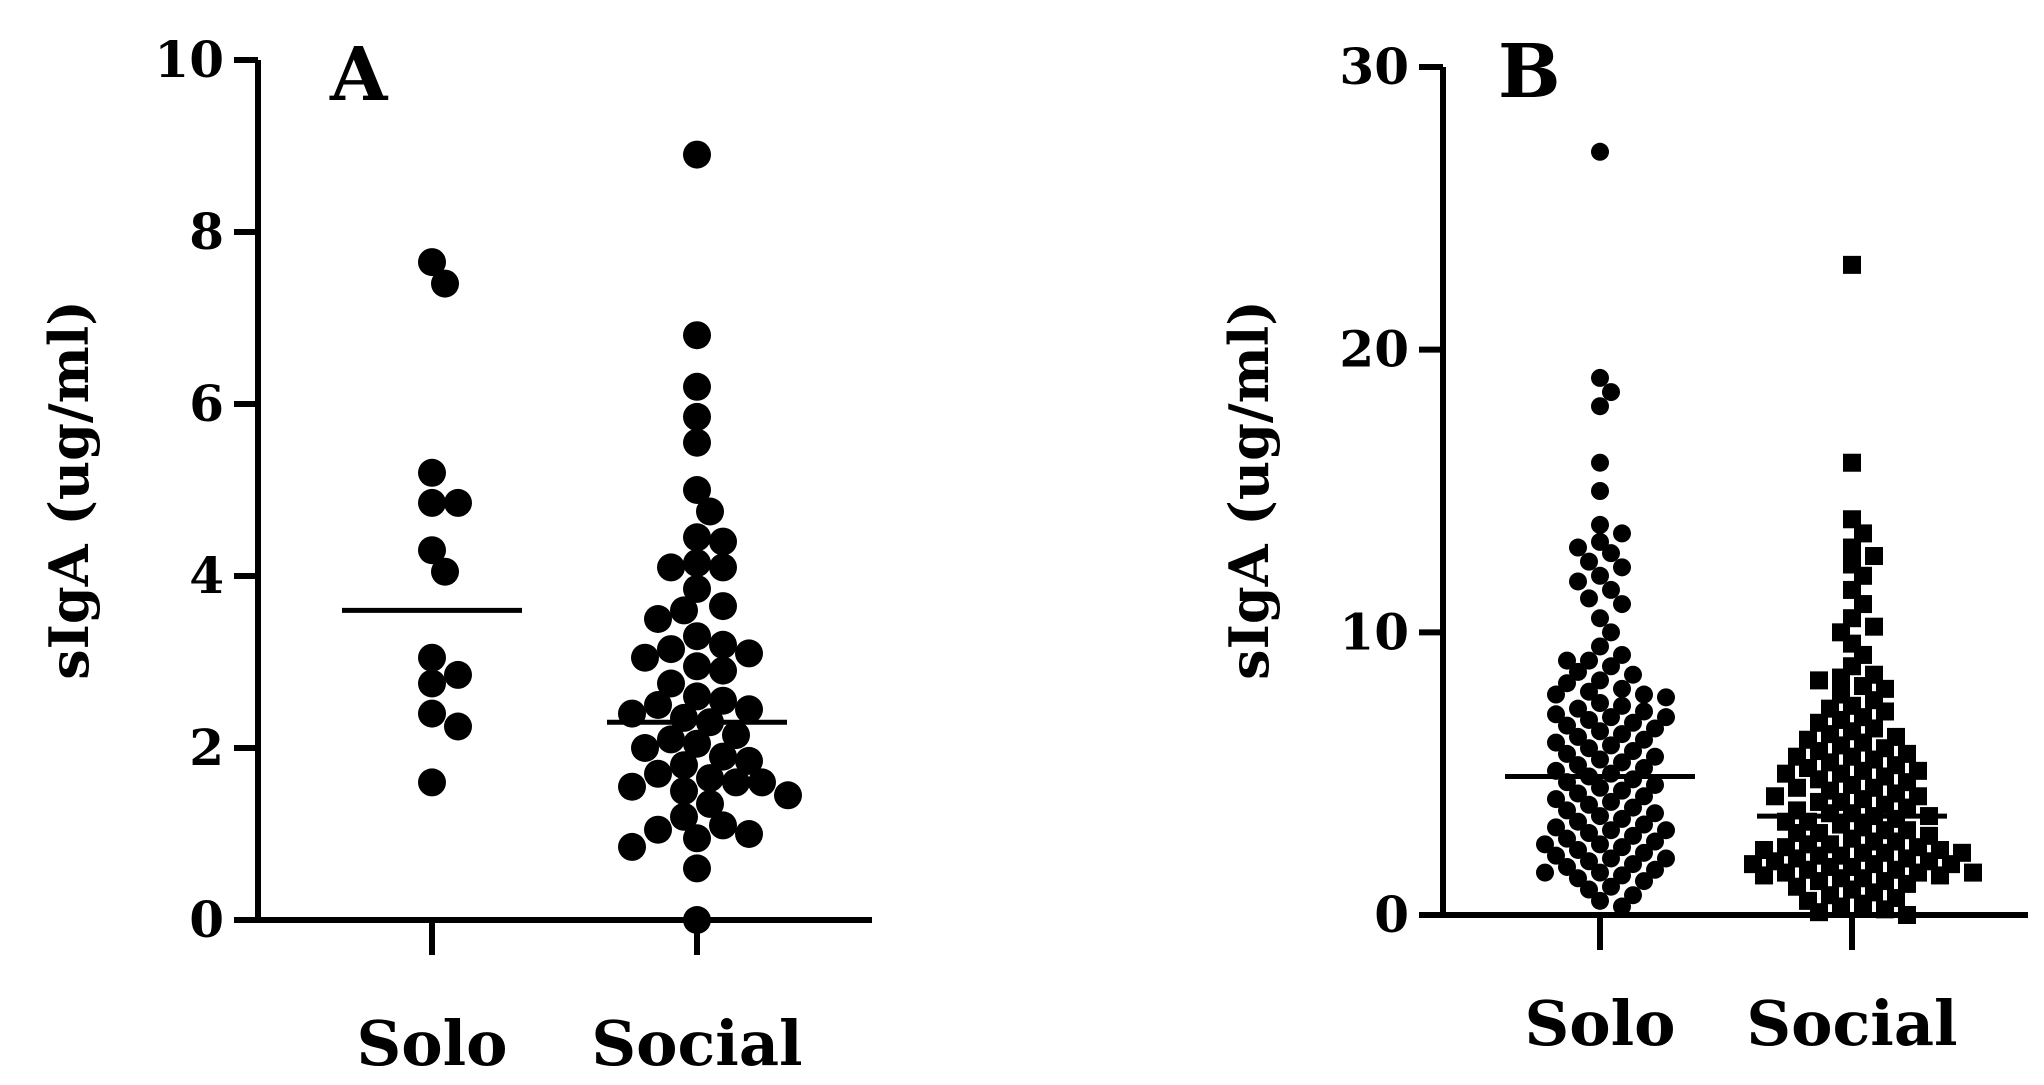  Describe the element at coordinates (1249, 490) in the screenshot. I see `y-axis-title: sIgA (ug/ml)` at that location.